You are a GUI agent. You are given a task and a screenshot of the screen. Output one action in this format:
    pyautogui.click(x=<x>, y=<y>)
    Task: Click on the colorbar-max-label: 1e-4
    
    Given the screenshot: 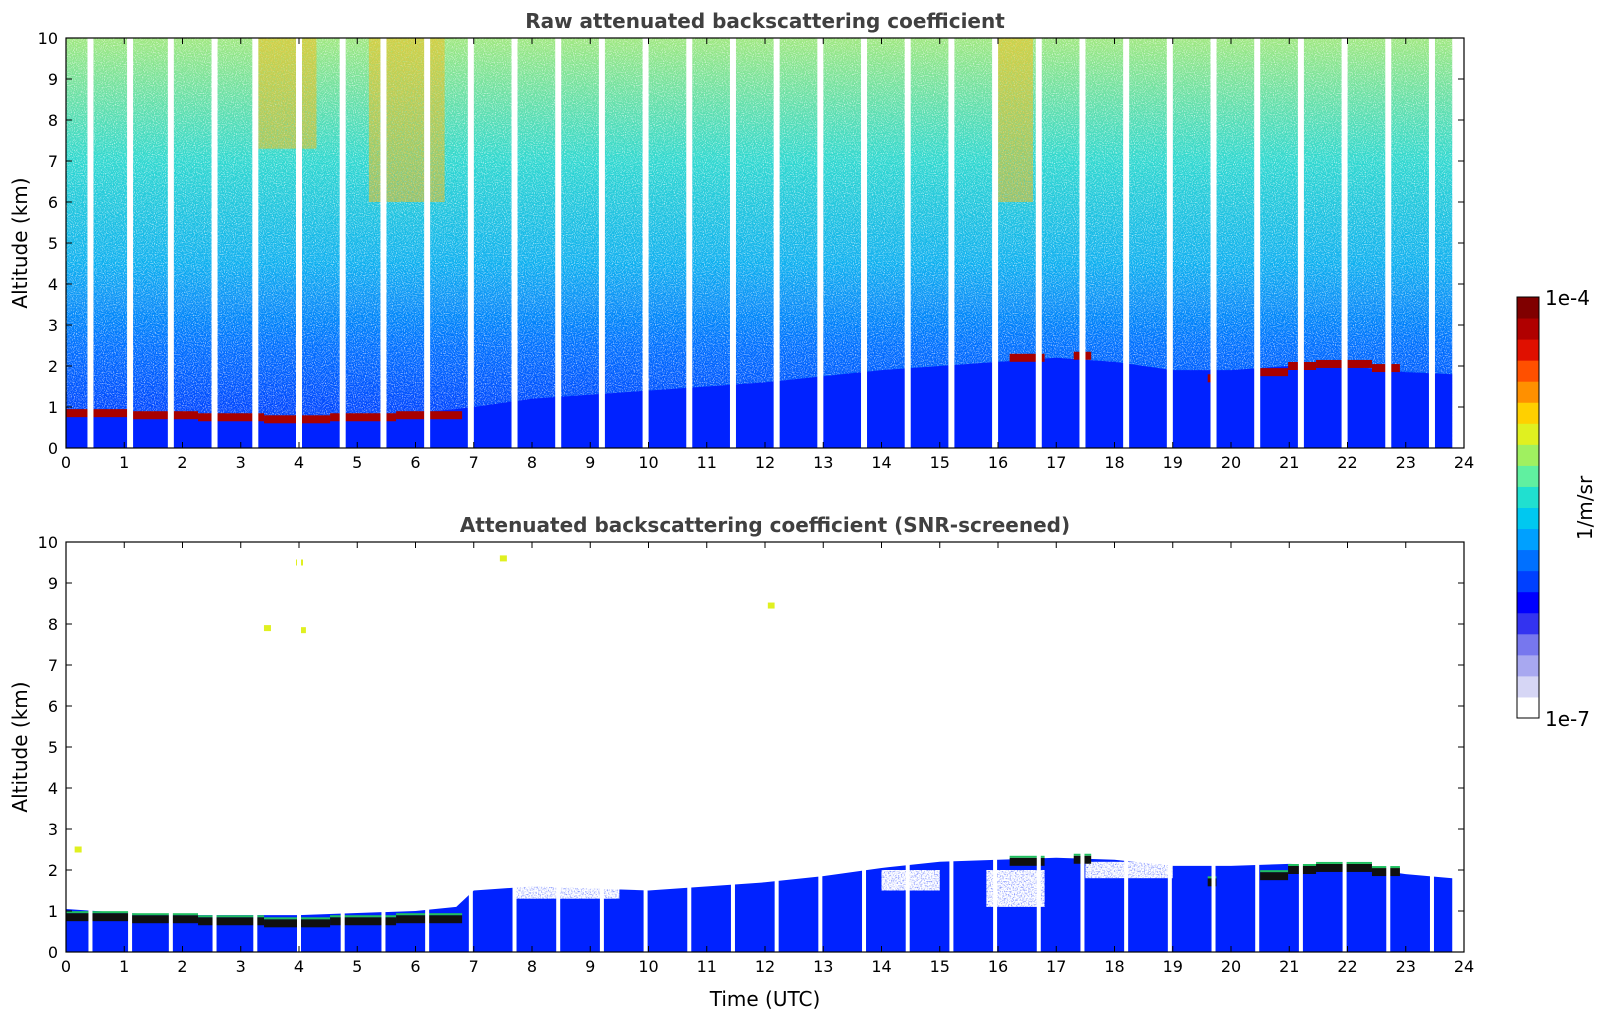 What is the action you would take?
    pyautogui.click(x=1567, y=298)
    